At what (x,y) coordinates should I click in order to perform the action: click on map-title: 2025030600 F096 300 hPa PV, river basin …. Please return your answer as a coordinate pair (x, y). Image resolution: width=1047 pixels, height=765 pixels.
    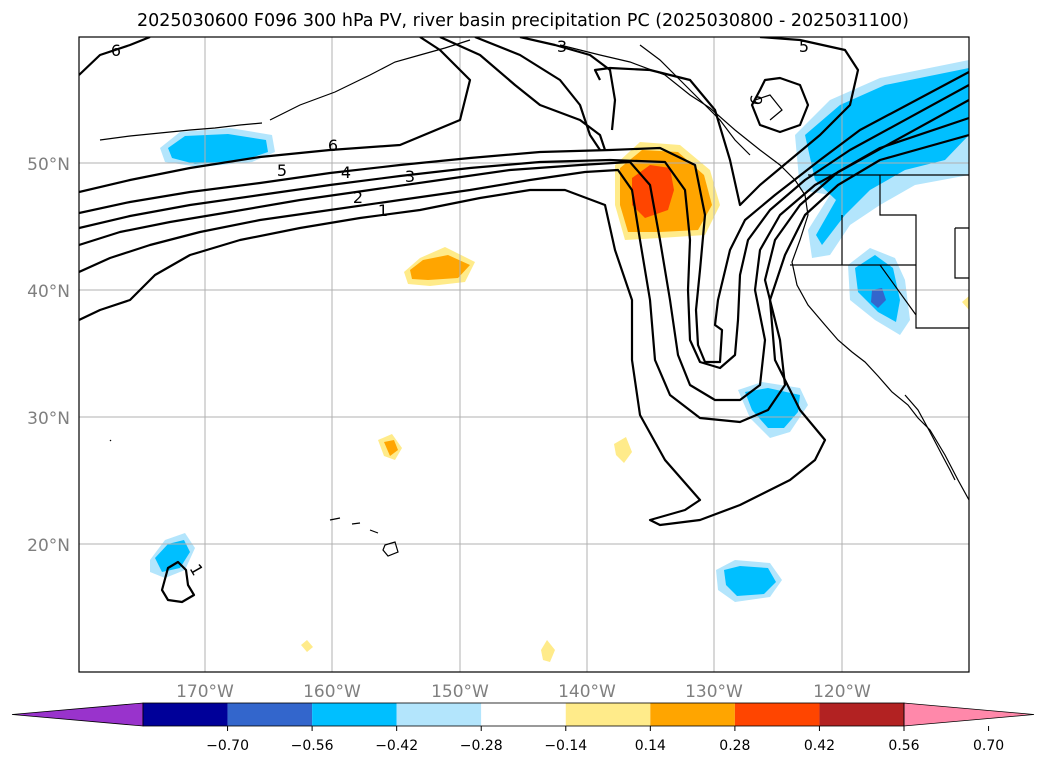
    Looking at the image, I should click on (523, 21).